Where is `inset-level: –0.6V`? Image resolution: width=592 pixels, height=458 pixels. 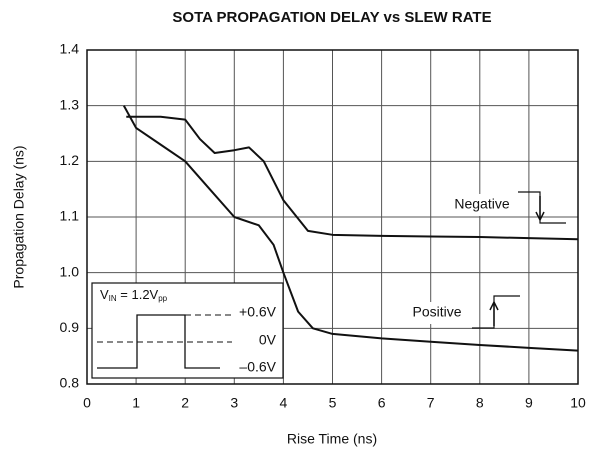
inset-level: –0.6V is located at coordinates (257, 367).